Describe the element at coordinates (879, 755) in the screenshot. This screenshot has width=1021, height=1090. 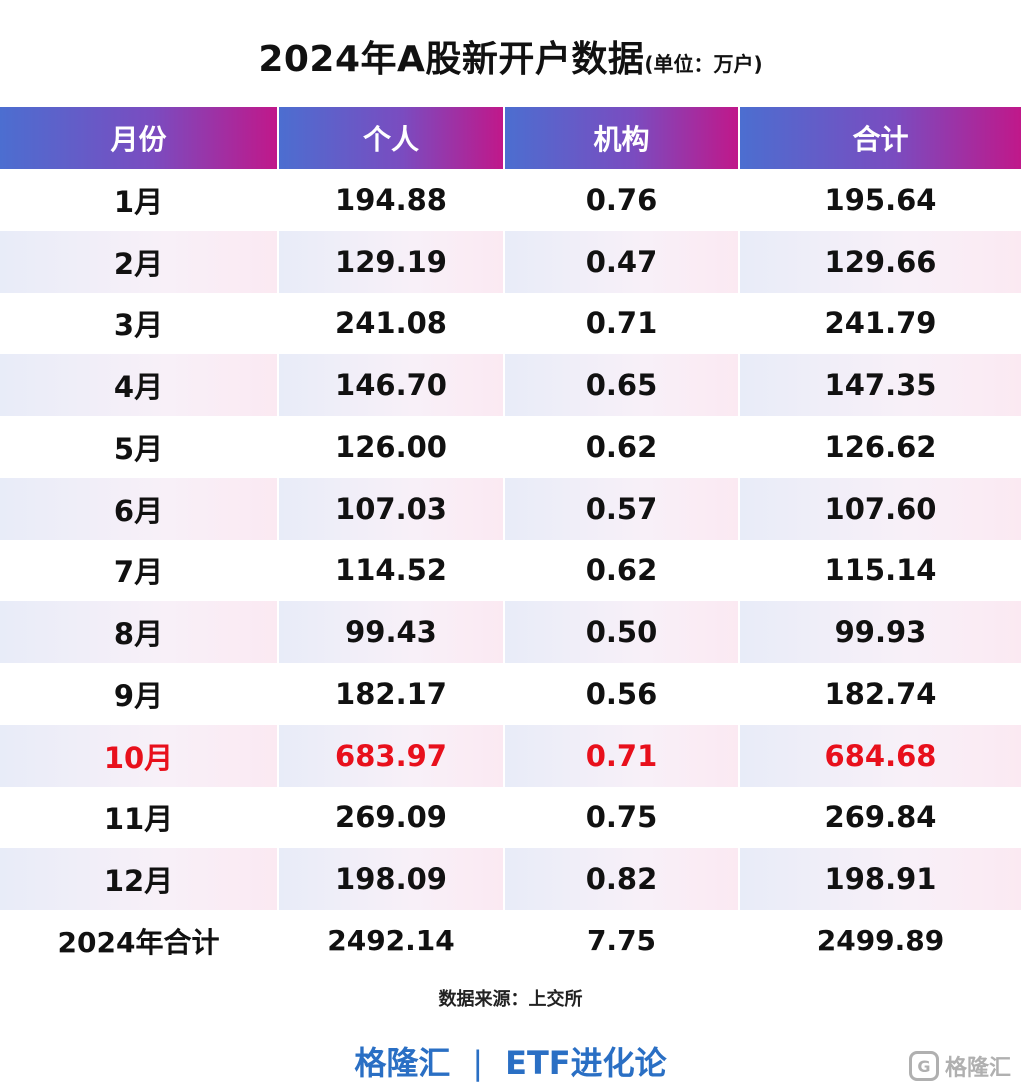
I see `cell-total: 684.68` at that location.